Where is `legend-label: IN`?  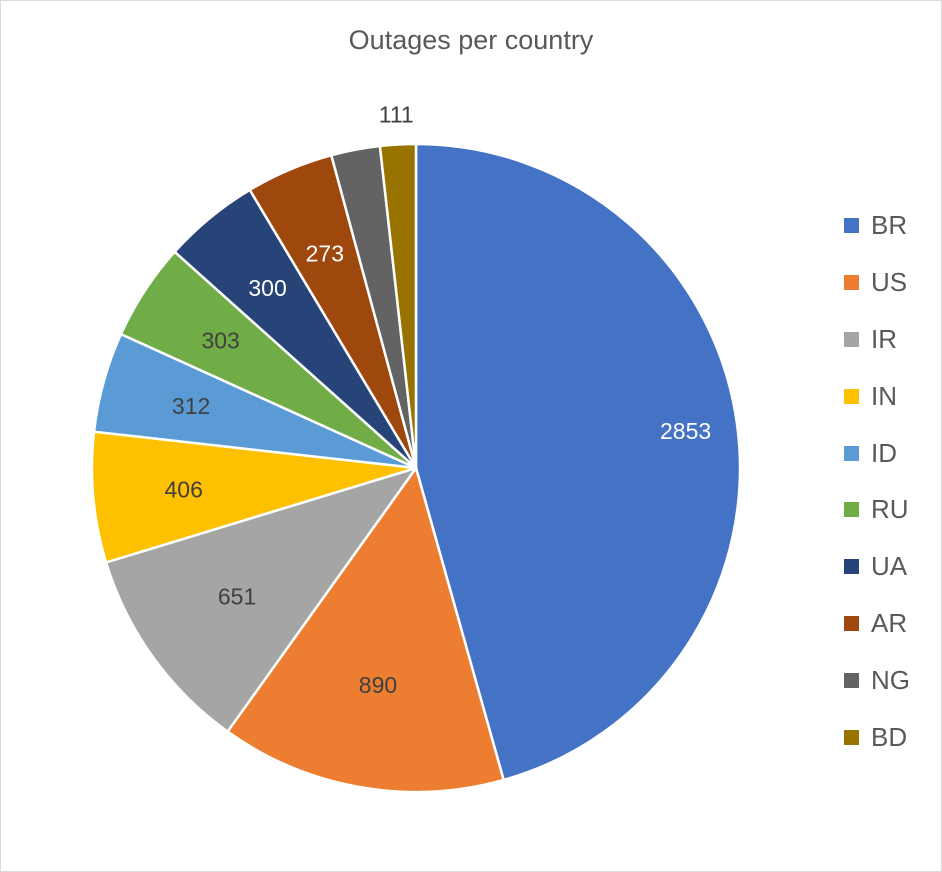
legend-label: IN is located at coordinates (884, 395).